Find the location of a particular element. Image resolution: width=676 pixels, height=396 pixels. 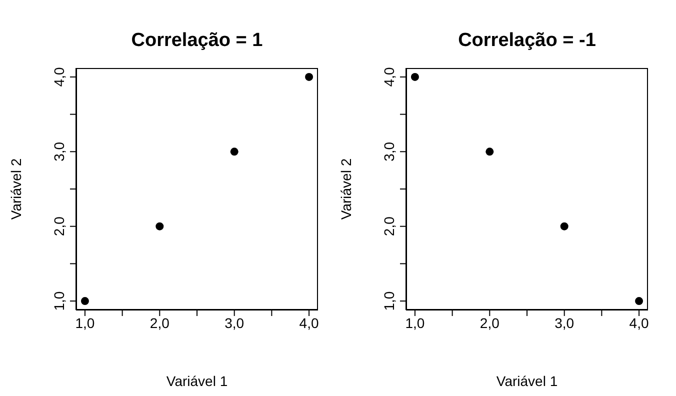

chart-title: Correlação = -1 is located at coordinates (527, 41).